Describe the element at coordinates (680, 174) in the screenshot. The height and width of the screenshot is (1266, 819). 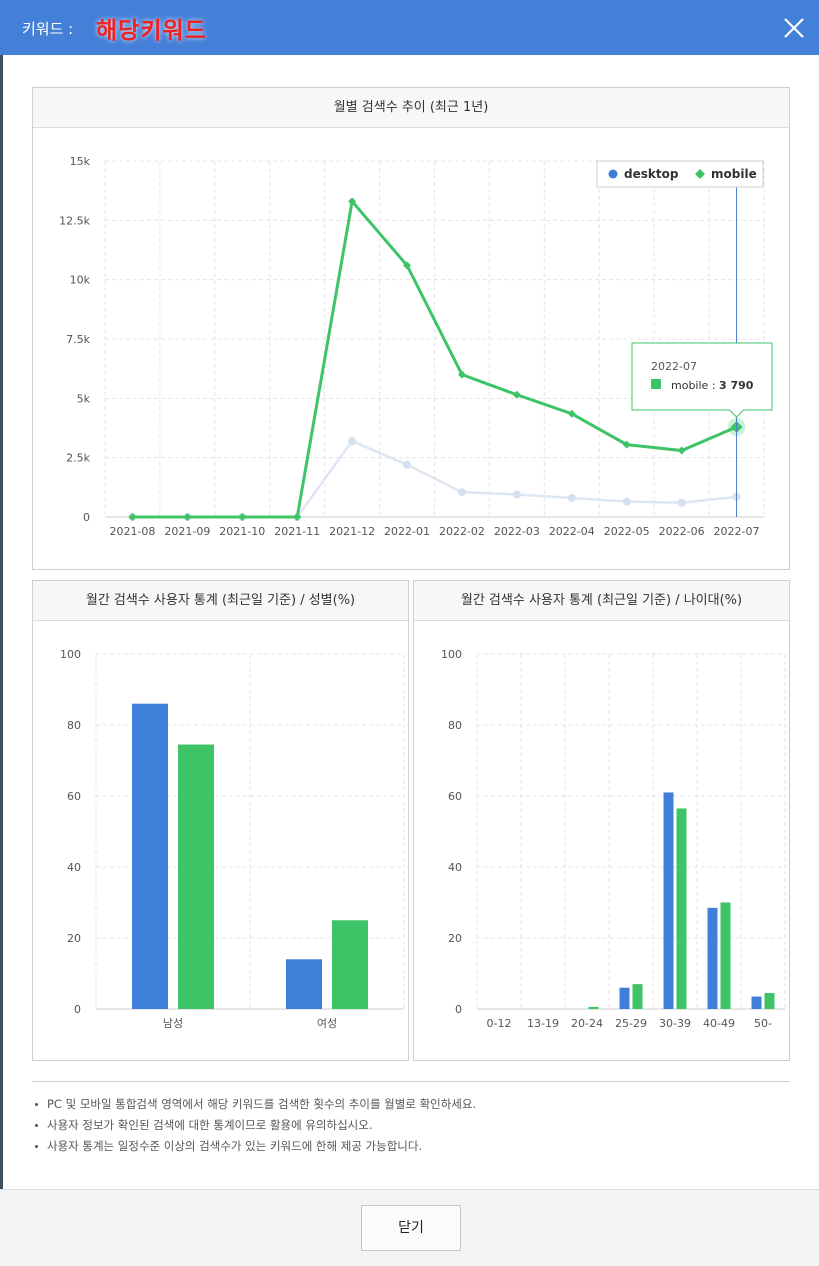
I see `legend: desktop mobile` at that location.